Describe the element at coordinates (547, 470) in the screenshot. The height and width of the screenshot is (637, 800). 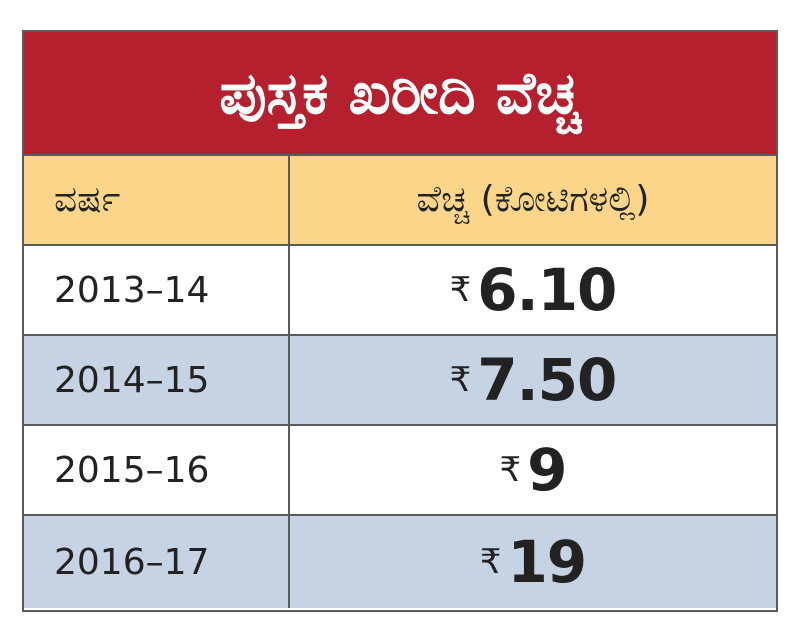
I see `amount: 9` at that location.